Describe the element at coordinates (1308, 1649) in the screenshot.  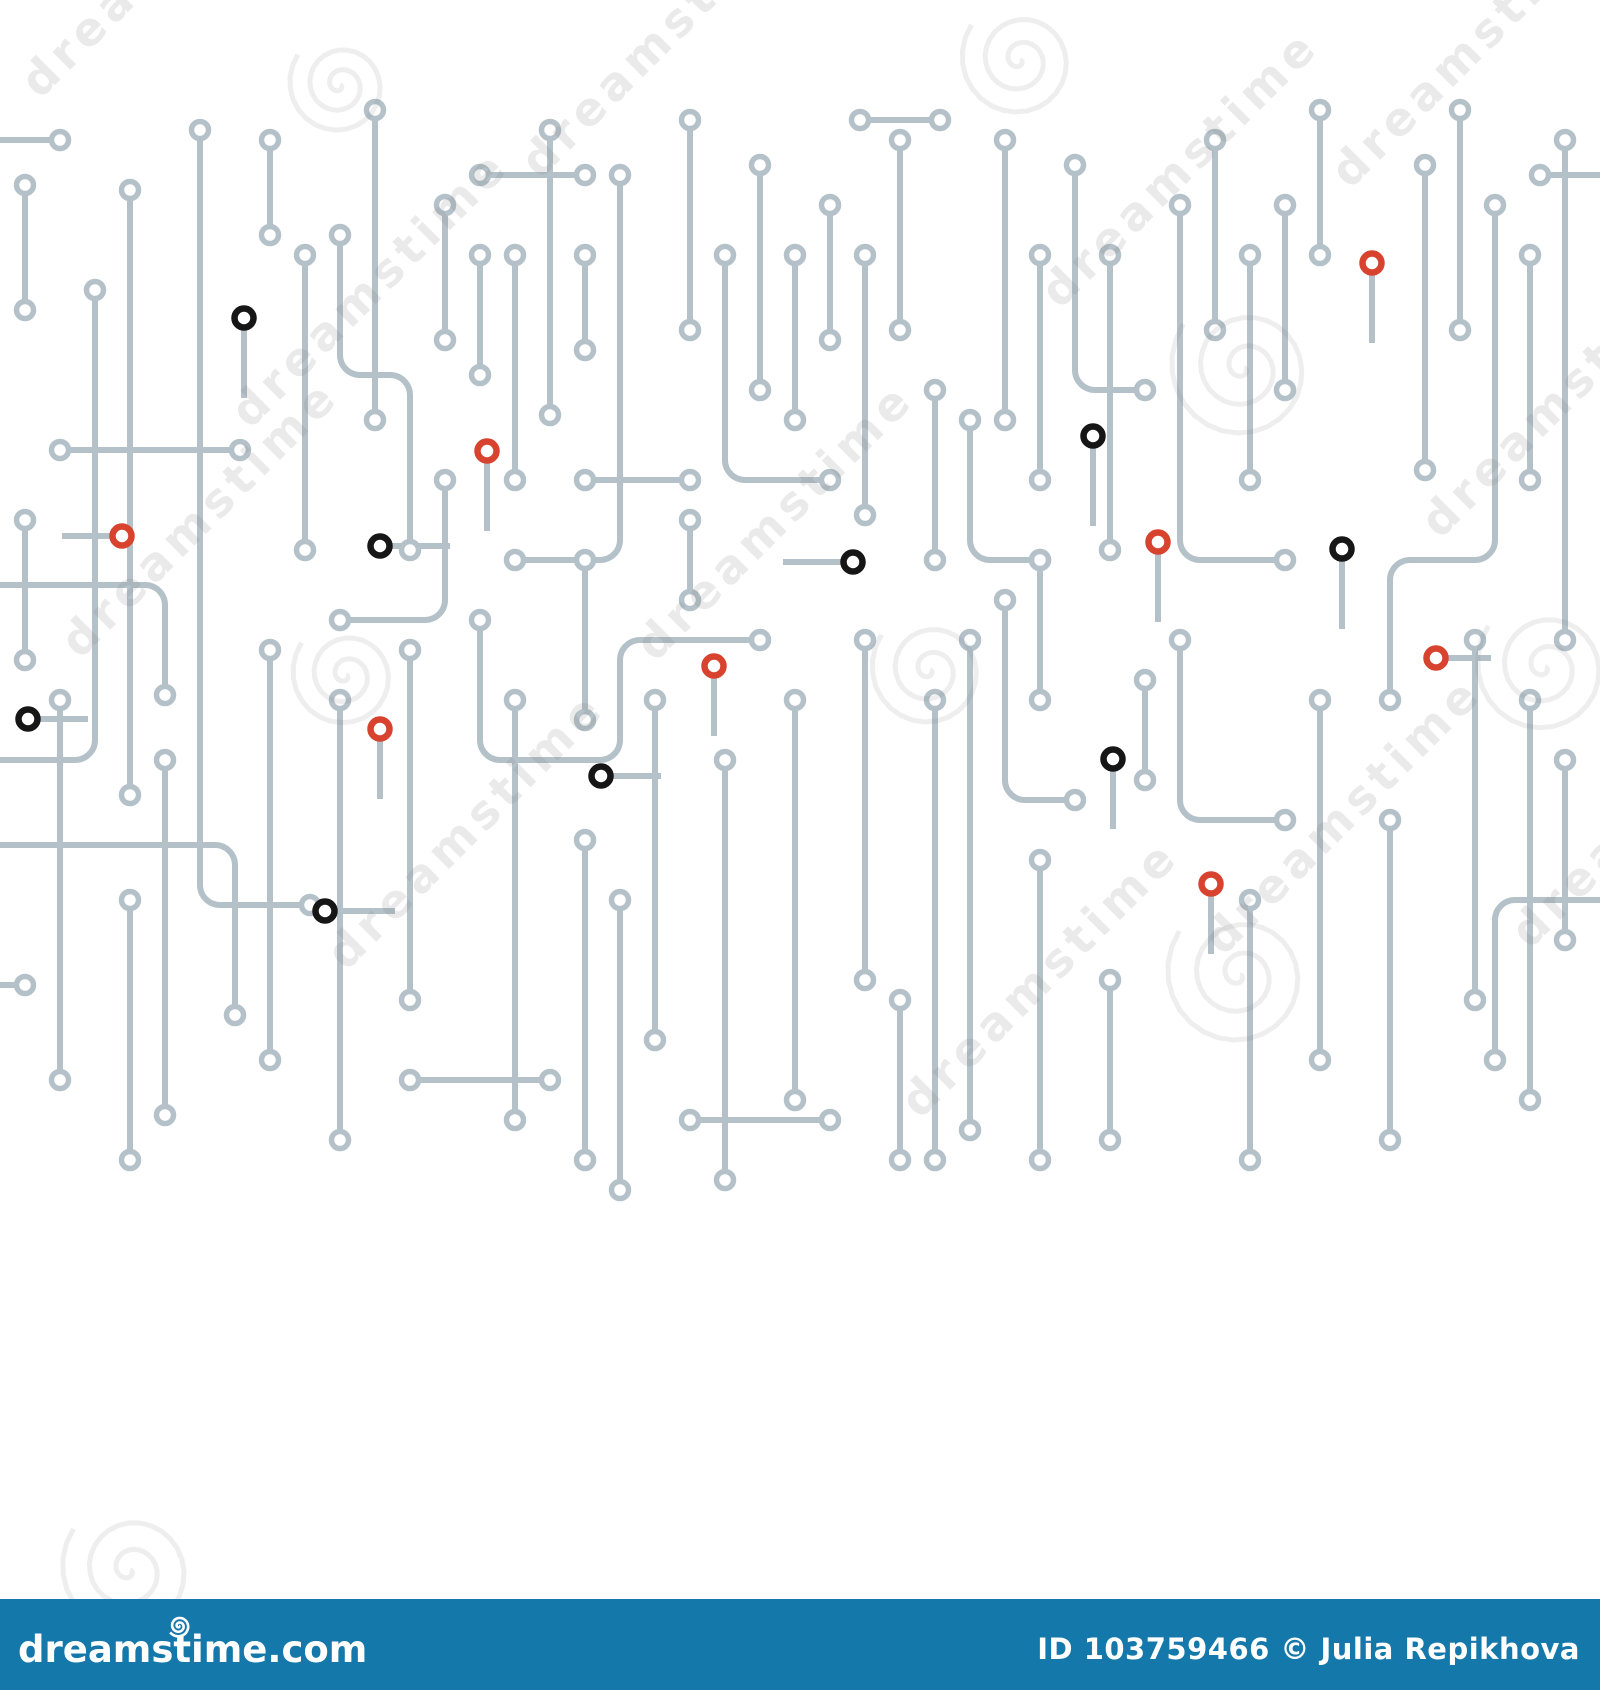
I see `image-credit-text: ID 103759466 © Julia Repikhova` at that location.